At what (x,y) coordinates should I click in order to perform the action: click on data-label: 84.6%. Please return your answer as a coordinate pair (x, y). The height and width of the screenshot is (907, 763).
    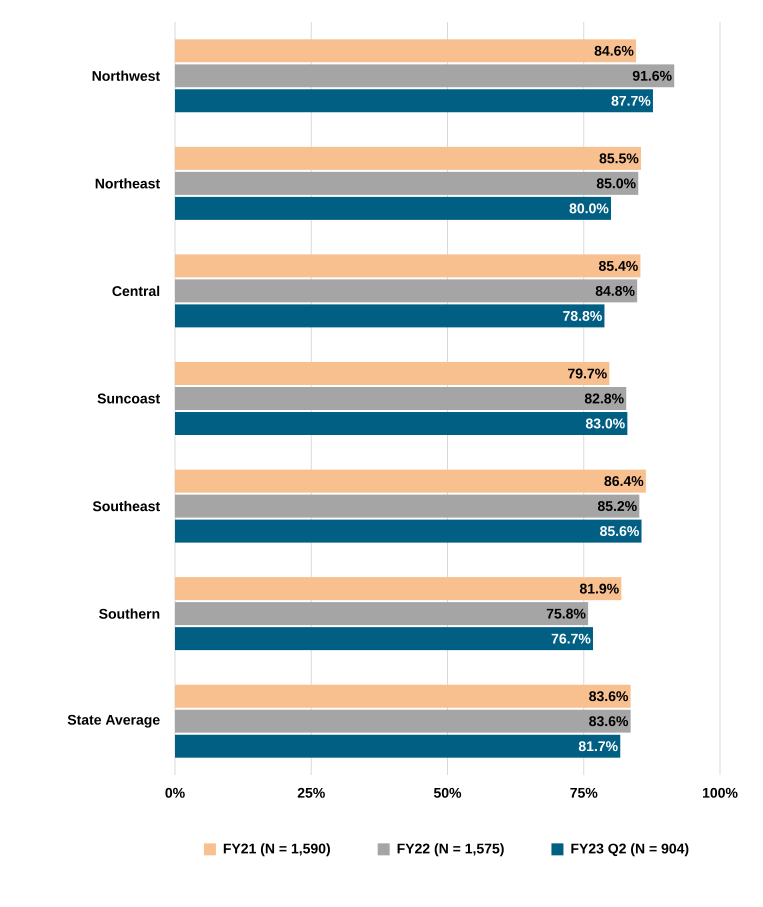
    Looking at the image, I should click on (614, 51).